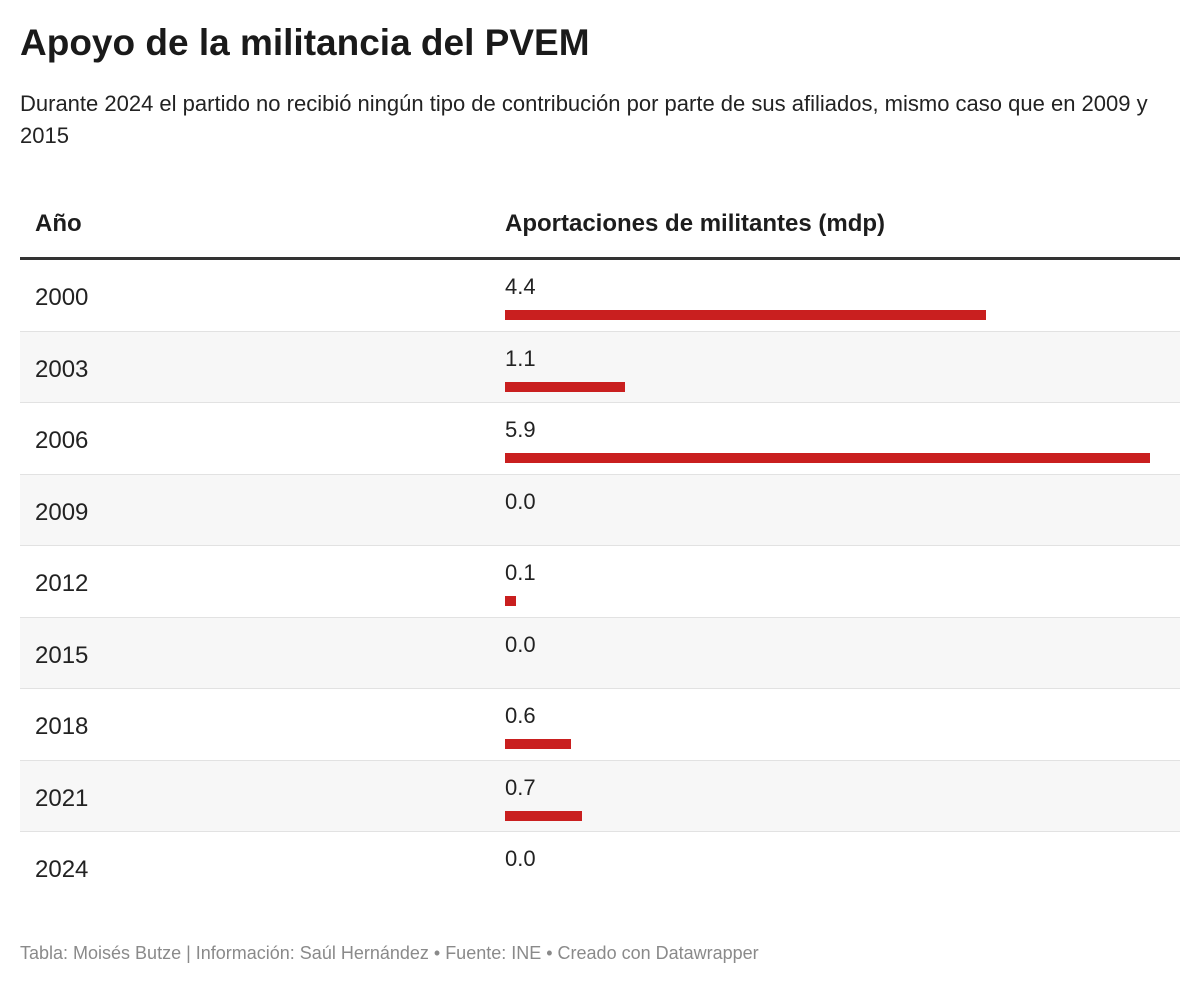  Describe the element at coordinates (600, 439) in the screenshot. I see `table-row: 2006 5.9` at that location.